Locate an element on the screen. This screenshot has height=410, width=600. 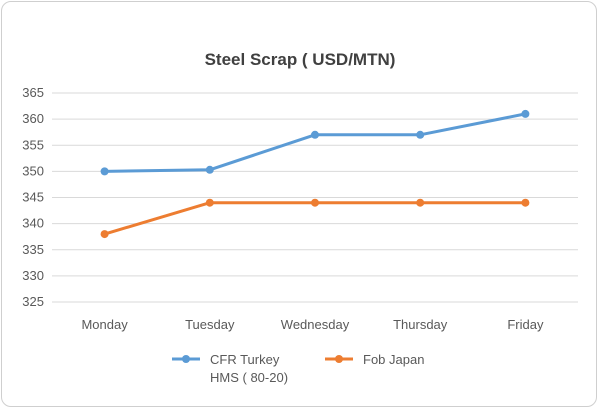
x-tick-label: Thursday is located at coordinates (420, 324).